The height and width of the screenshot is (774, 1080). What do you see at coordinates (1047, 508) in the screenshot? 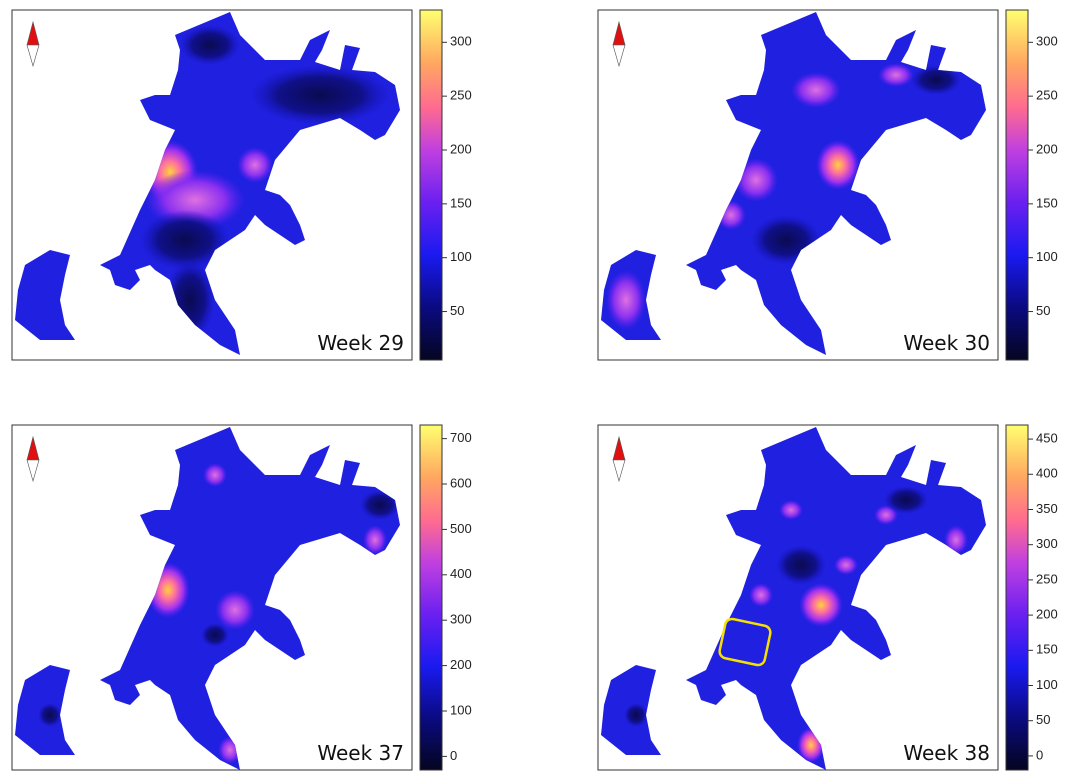
I see `colorbar-tick-label: 350` at bounding box center [1047, 508].